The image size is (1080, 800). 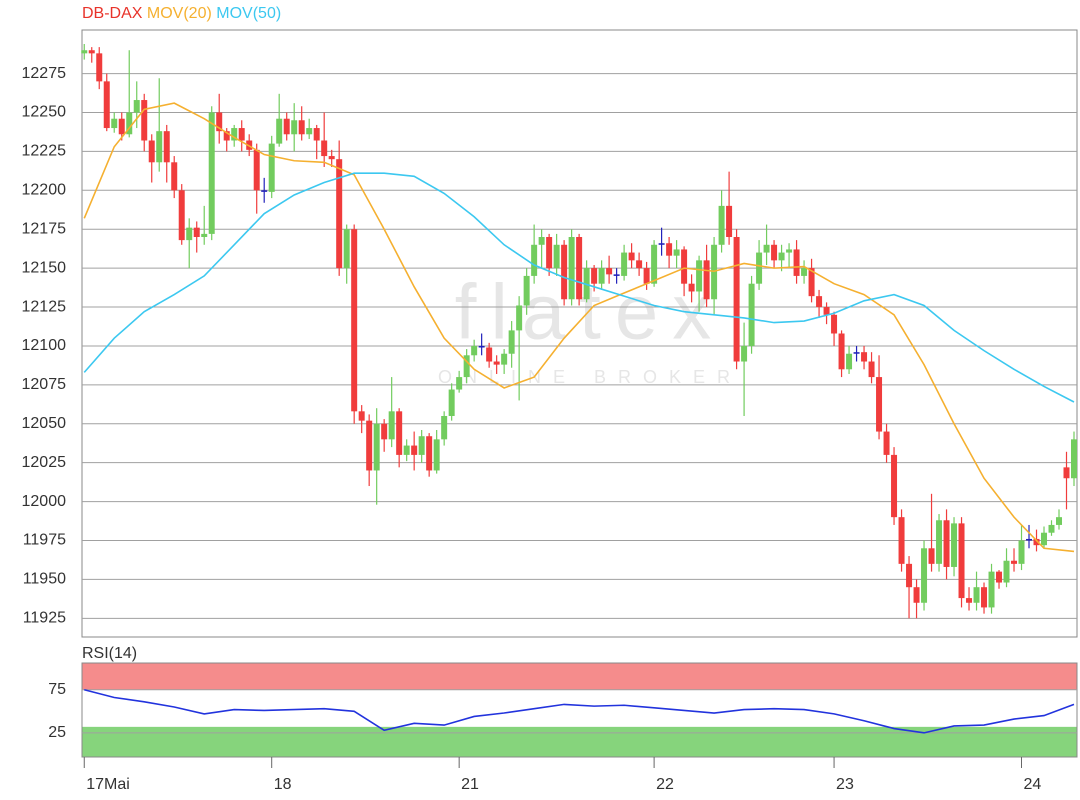 What do you see at coordinates (579, 741) in the screenshot?
I see `lower-band` at bounding box center [579, 741].